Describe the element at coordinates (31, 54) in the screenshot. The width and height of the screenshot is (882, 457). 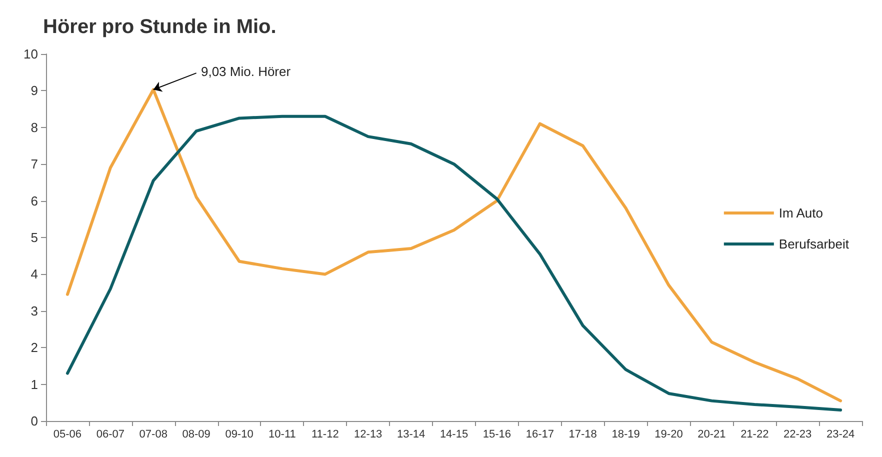
I see `y-tick-label: 10` at that location.